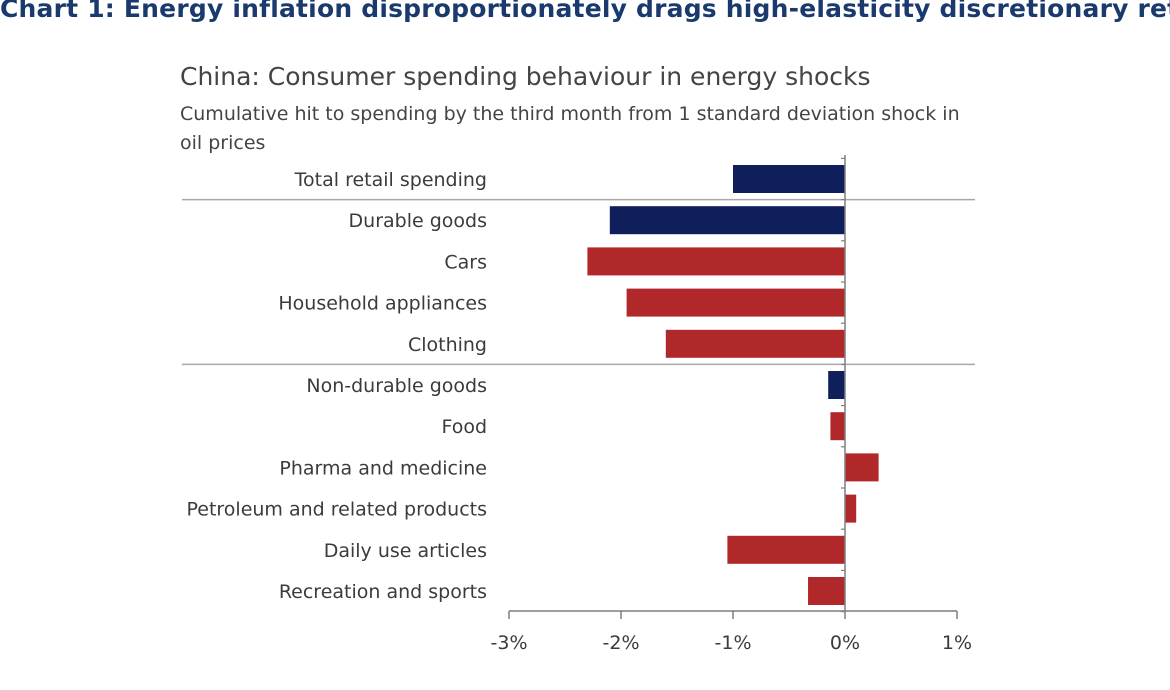  What do you see at coordinates (382, 304) in the screenshot?
I see `category-label-household-appliances: Household appliances` at bounding box center [382, 304].